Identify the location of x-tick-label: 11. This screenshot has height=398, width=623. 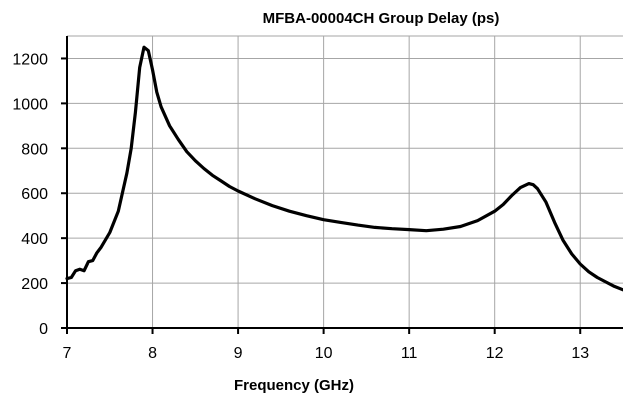
(409, 353).